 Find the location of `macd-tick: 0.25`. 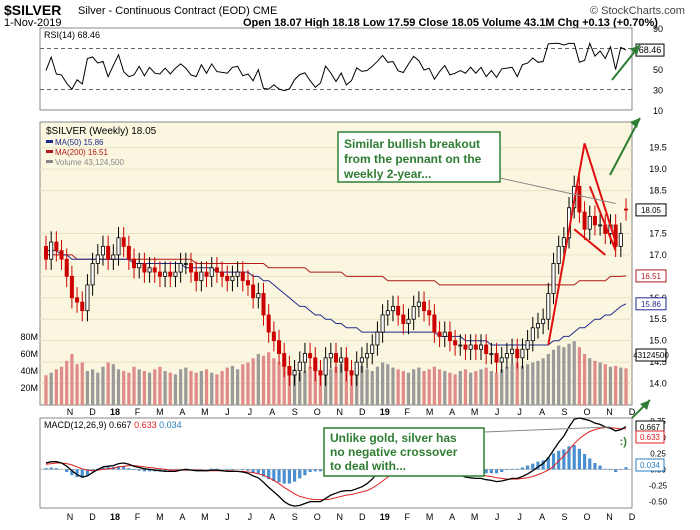

macd-tick: 0.25 is located at coordinates (658, 453).